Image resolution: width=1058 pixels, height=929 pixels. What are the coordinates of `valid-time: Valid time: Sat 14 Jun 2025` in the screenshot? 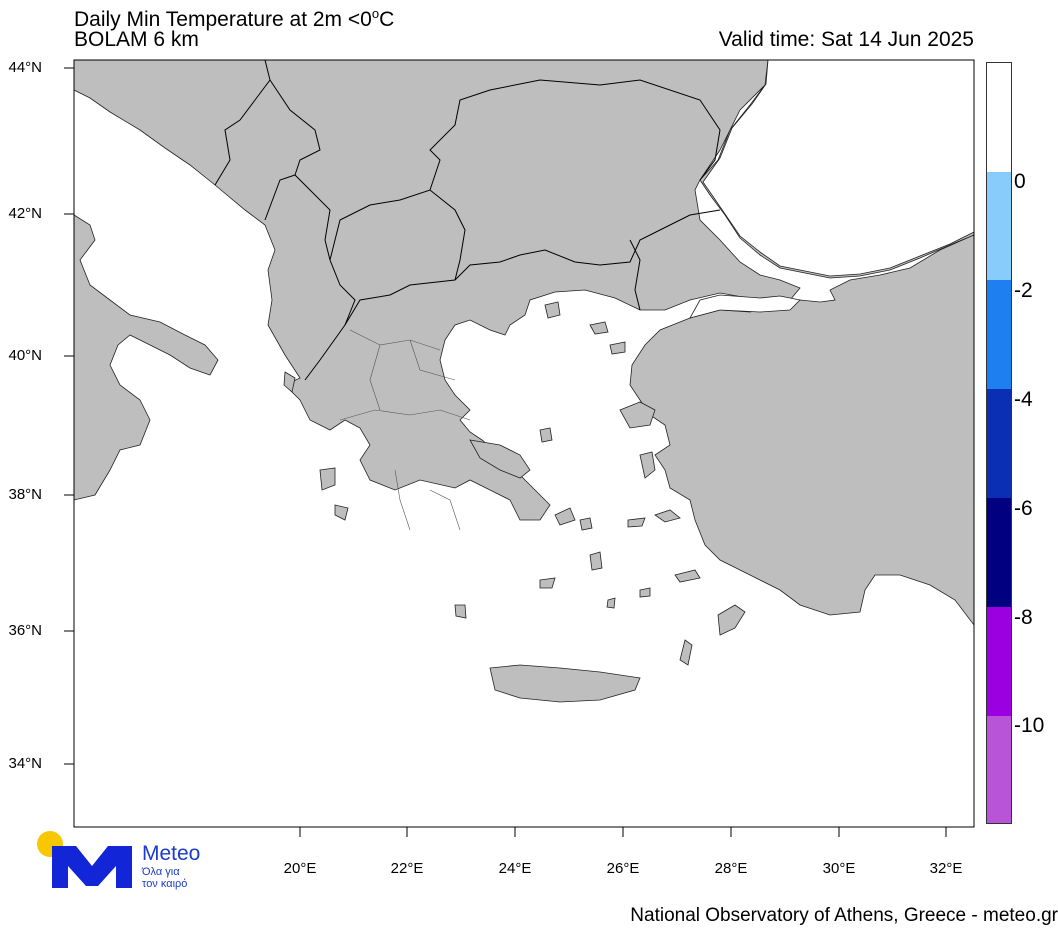 It's located at (846, 39).